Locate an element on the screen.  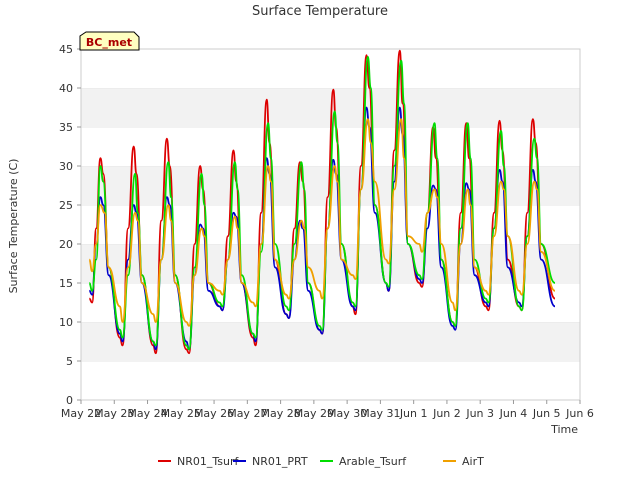
y-tick-label: 45 is located at coordinates (66, 49).